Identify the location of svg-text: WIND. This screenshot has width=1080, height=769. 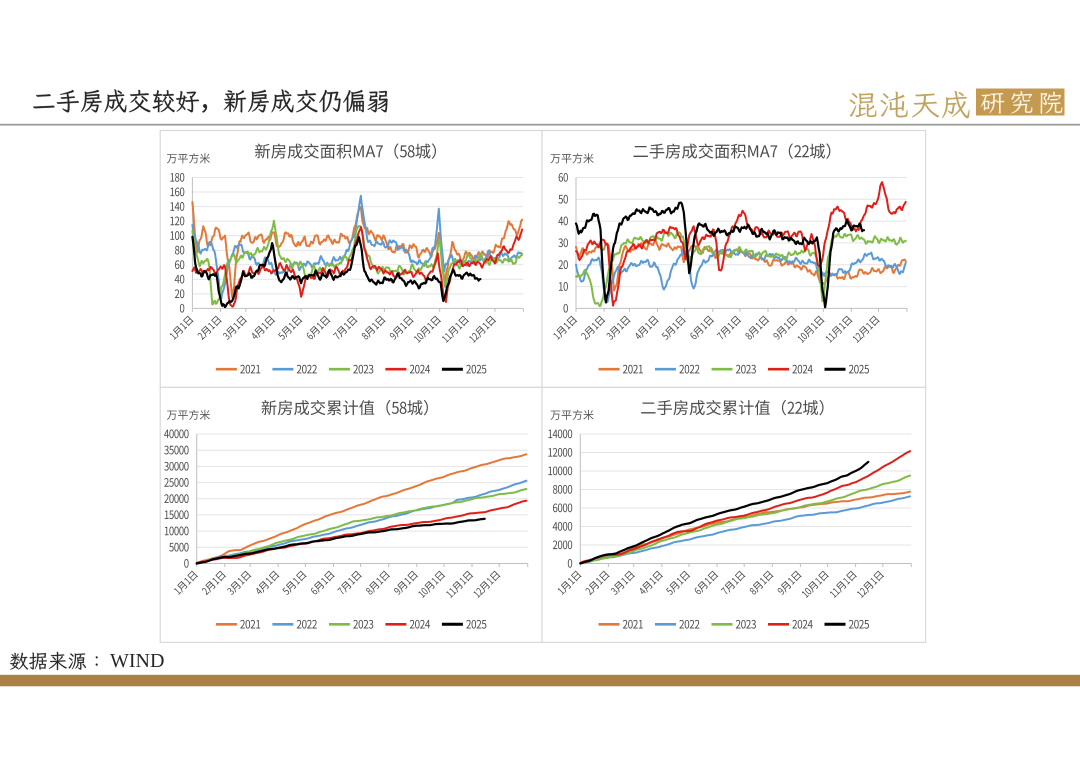
(137, 661).